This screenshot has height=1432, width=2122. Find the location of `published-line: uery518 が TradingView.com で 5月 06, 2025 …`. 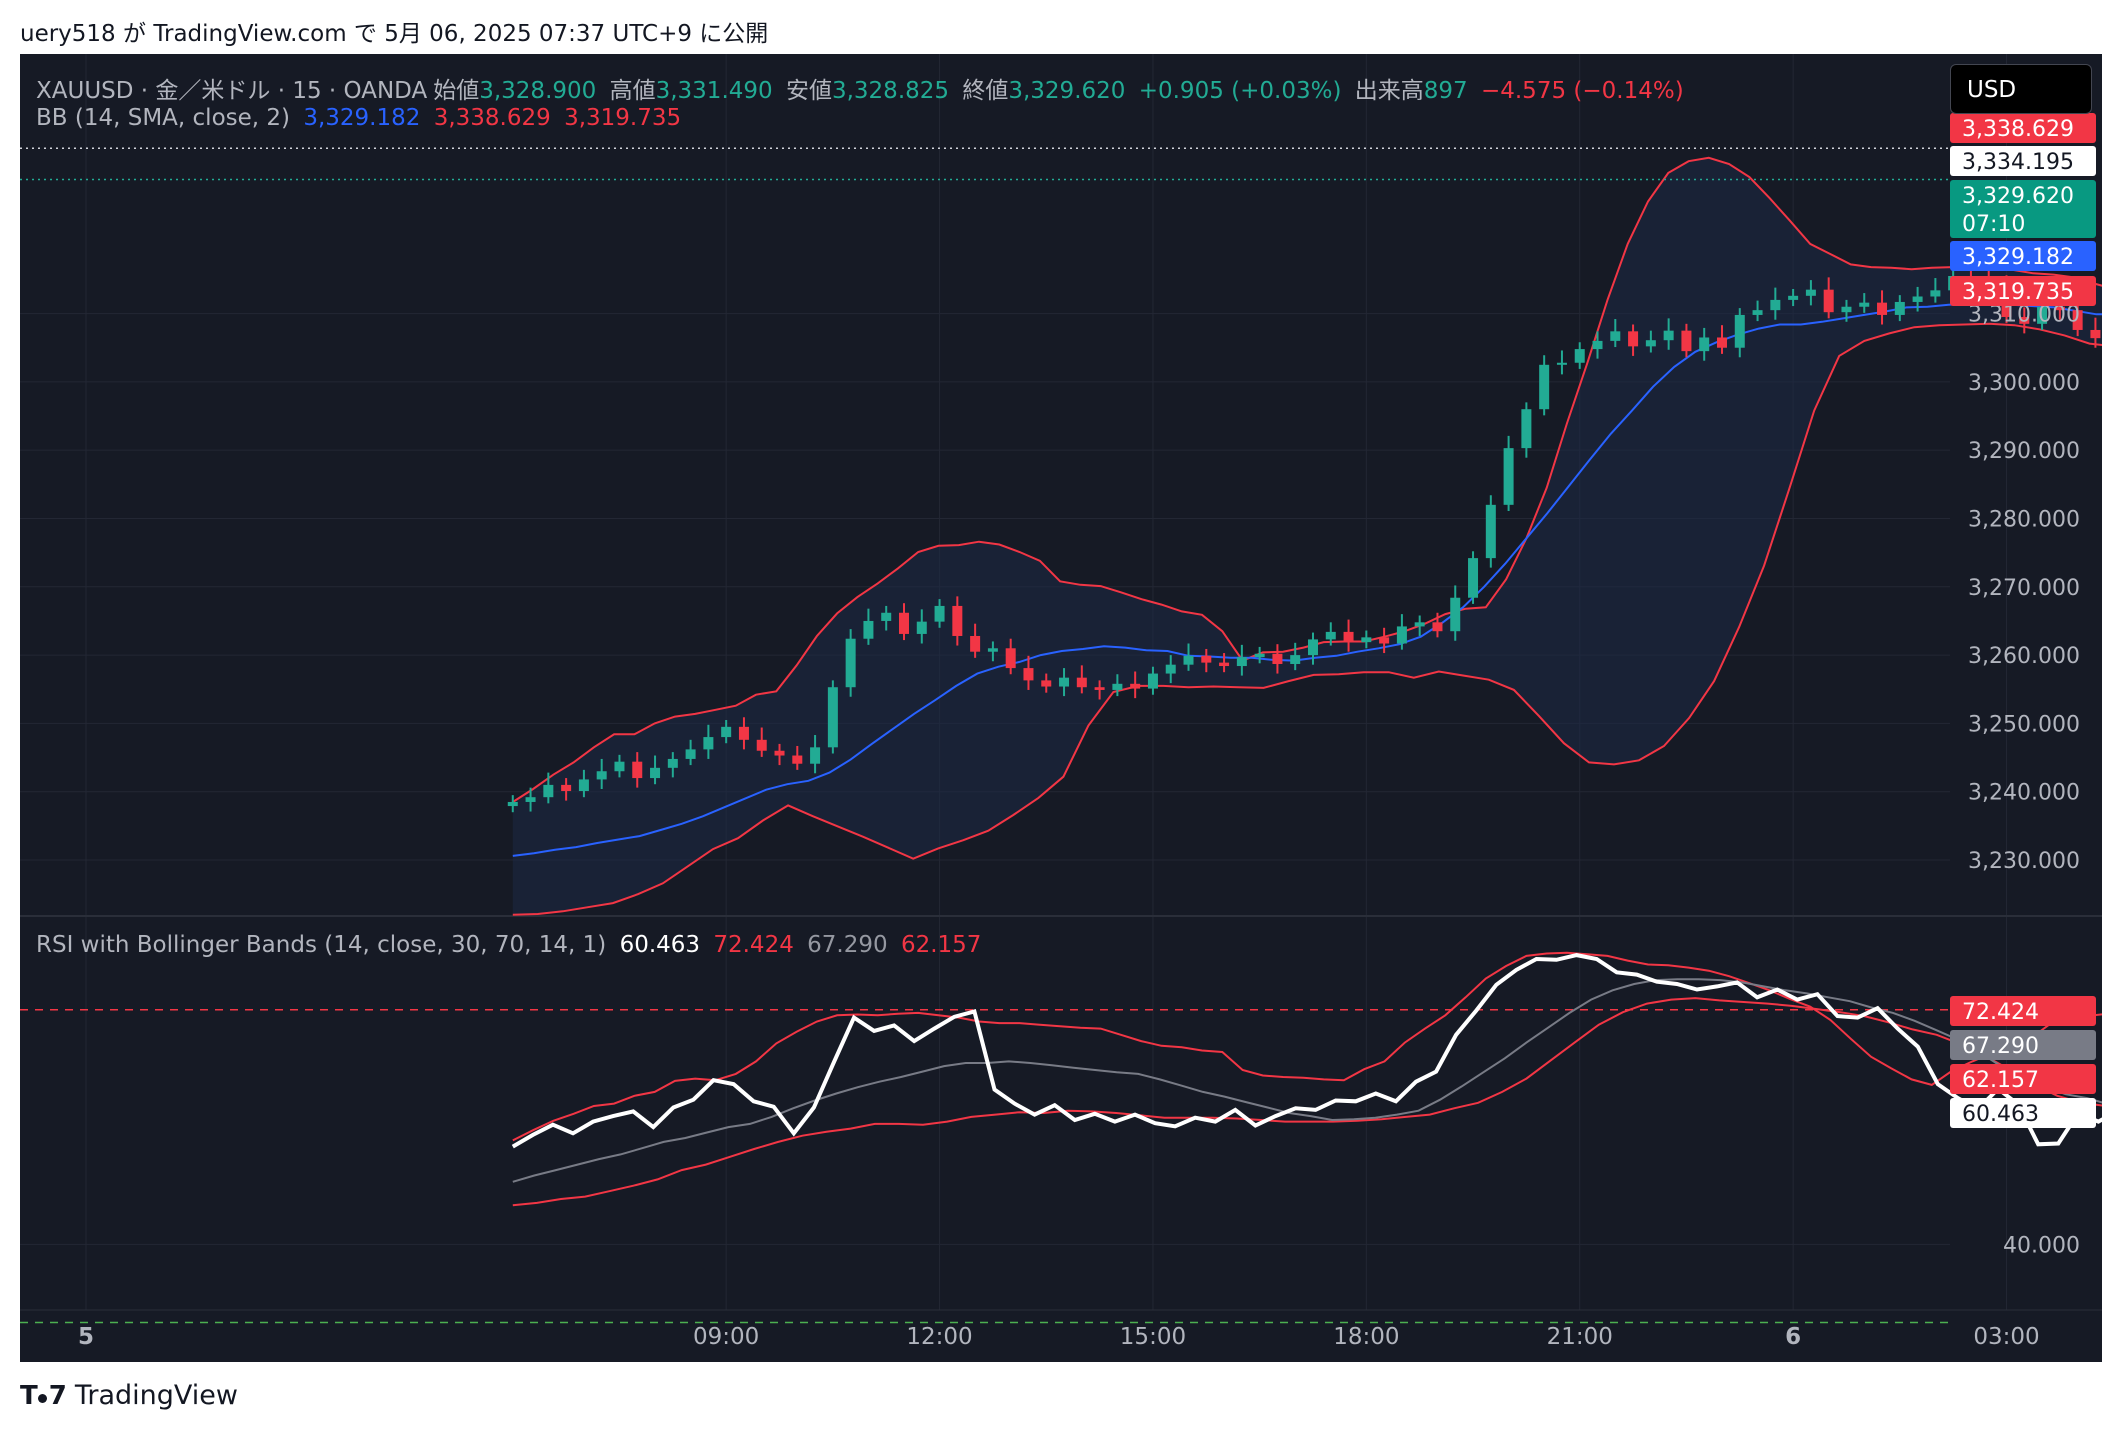

published-line: uery518 が TradingView.com で 5月 06, 2025 … is located at coordinates (394, 34).